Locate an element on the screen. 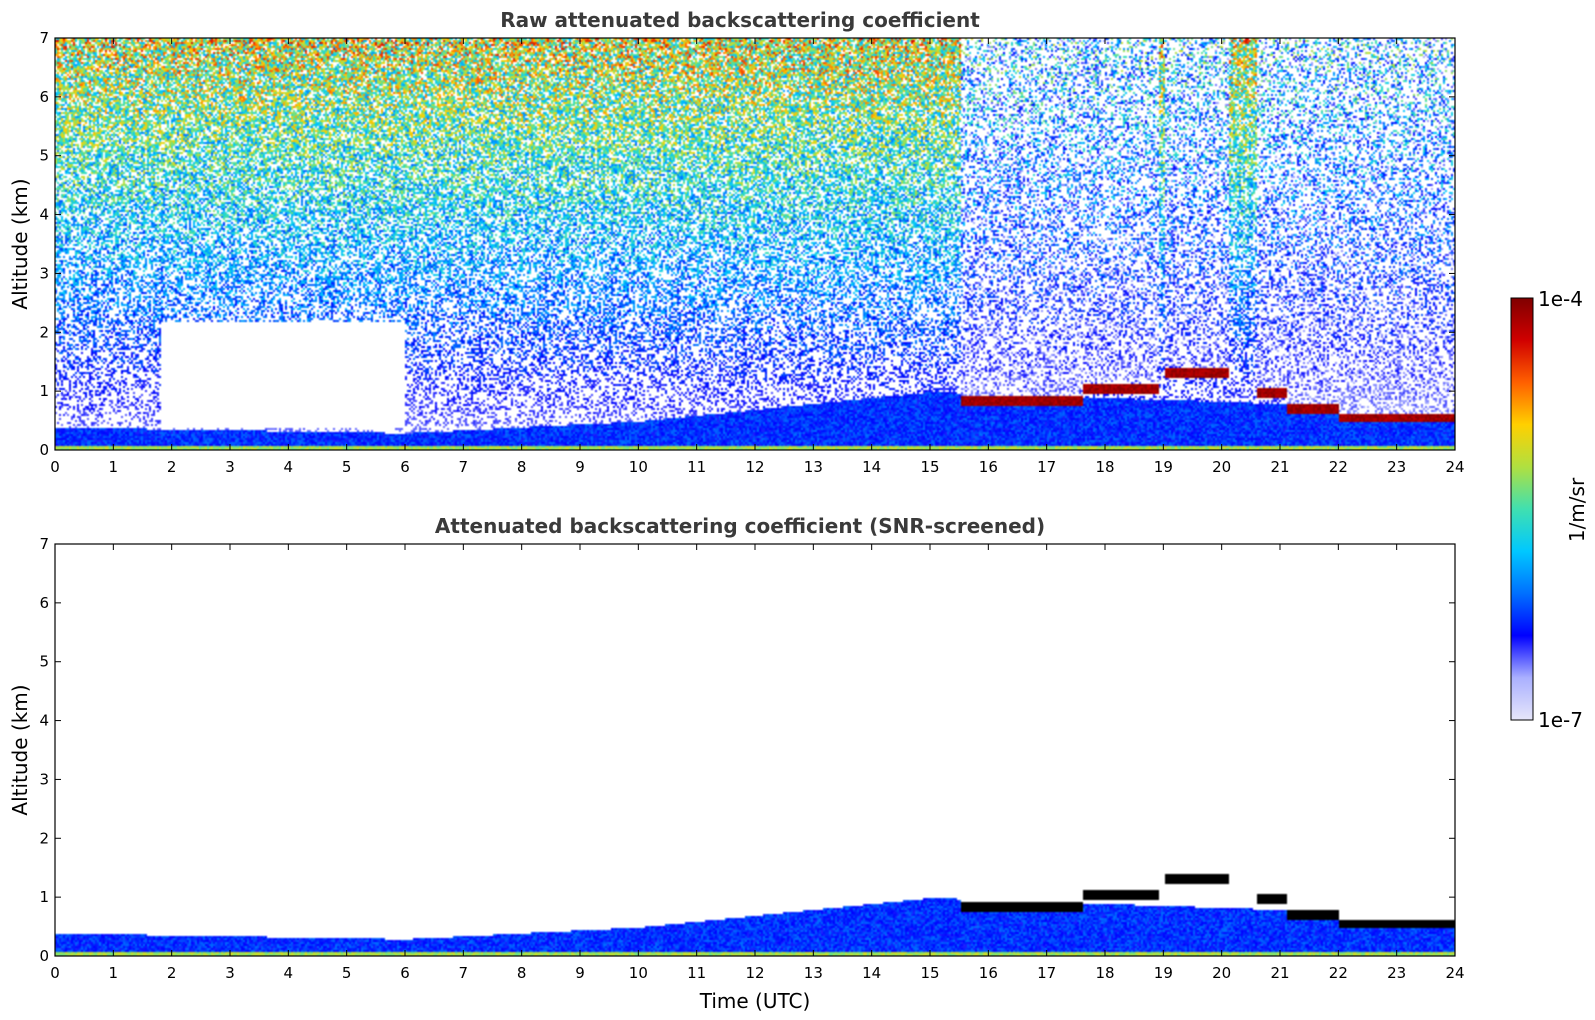 The width and height of the screenshot is (1595, 1020). colorbar-unit-label: 1/m/sr is located at coordinates (1577, 509).